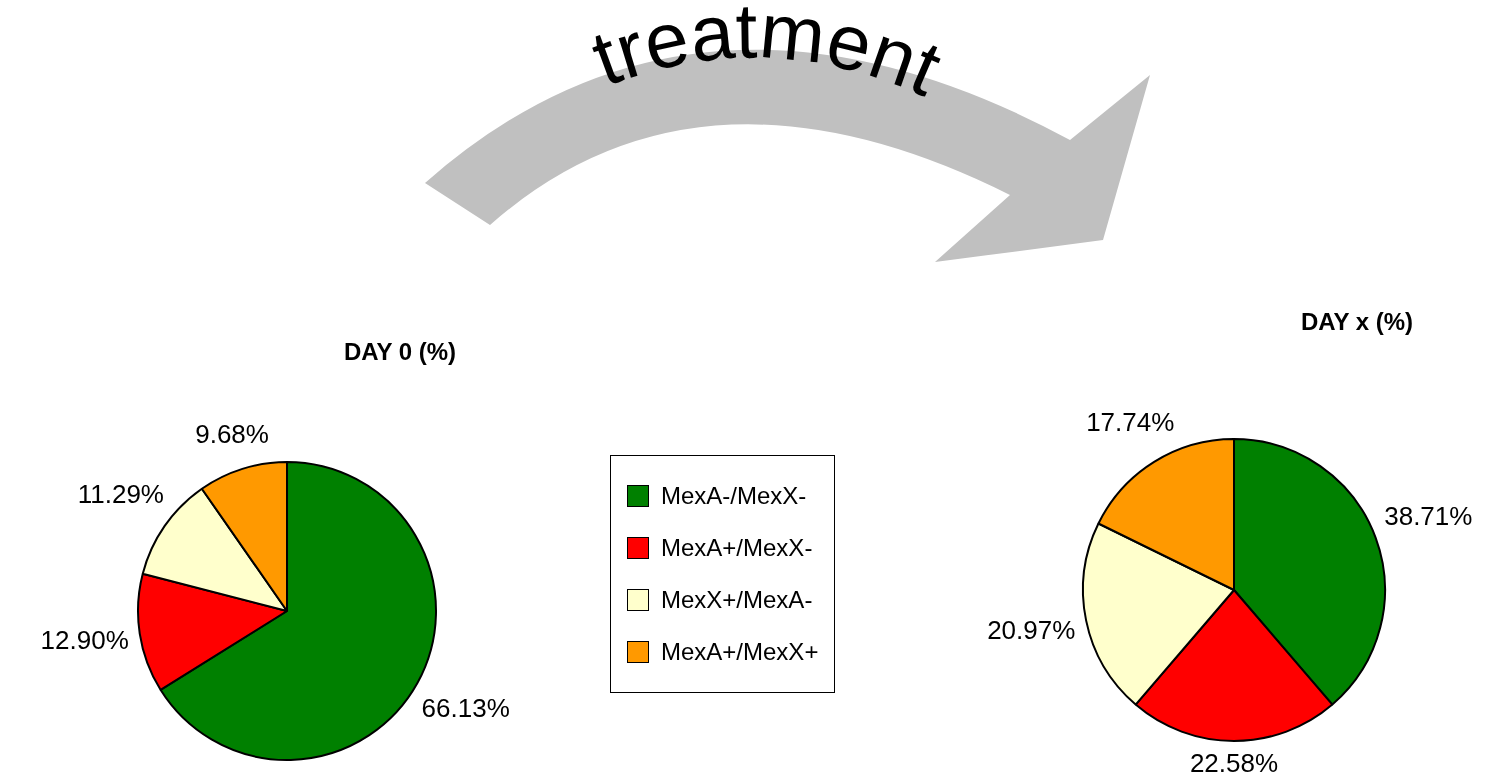 Image resolution: width=1504 pixels, height=783 pixels. I want to click on chart-title: DAY x (%), so click(1357, 322).